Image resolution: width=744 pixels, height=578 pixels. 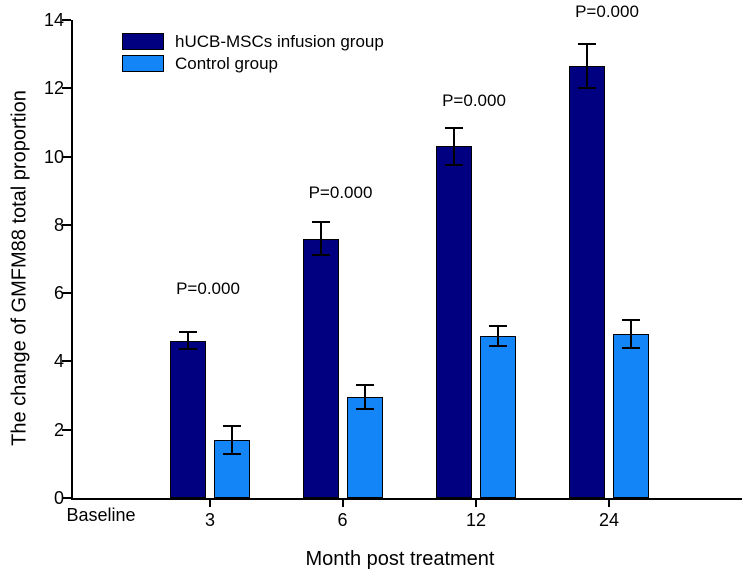 What do you see at coordinates (476, 520) in the screenshot?
I see `x-tick-label: 12` at bounding box center [476, 520].